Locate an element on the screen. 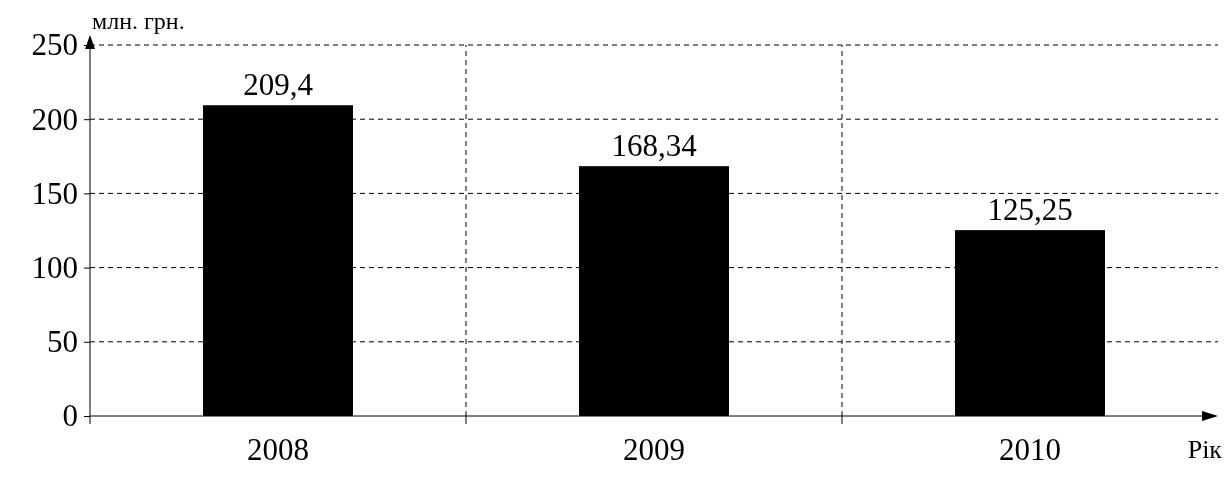  y-axis-title: млн. грн. is located at coordinates (138, 21).